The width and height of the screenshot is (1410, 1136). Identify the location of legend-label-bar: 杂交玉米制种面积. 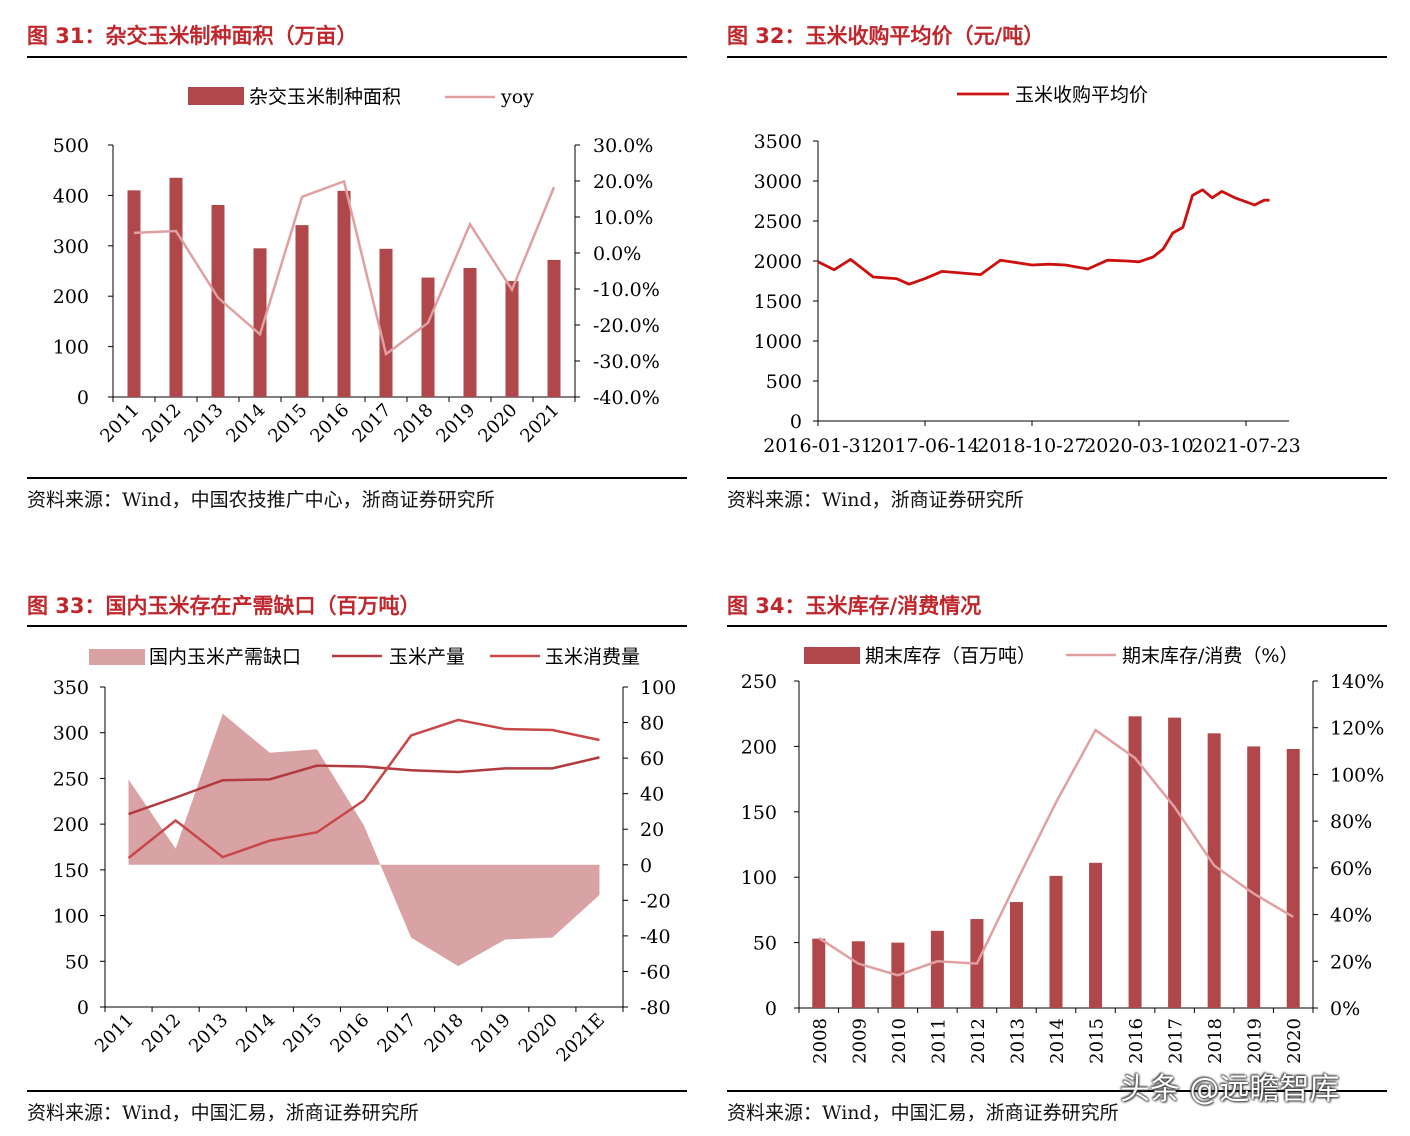
(325, 97).